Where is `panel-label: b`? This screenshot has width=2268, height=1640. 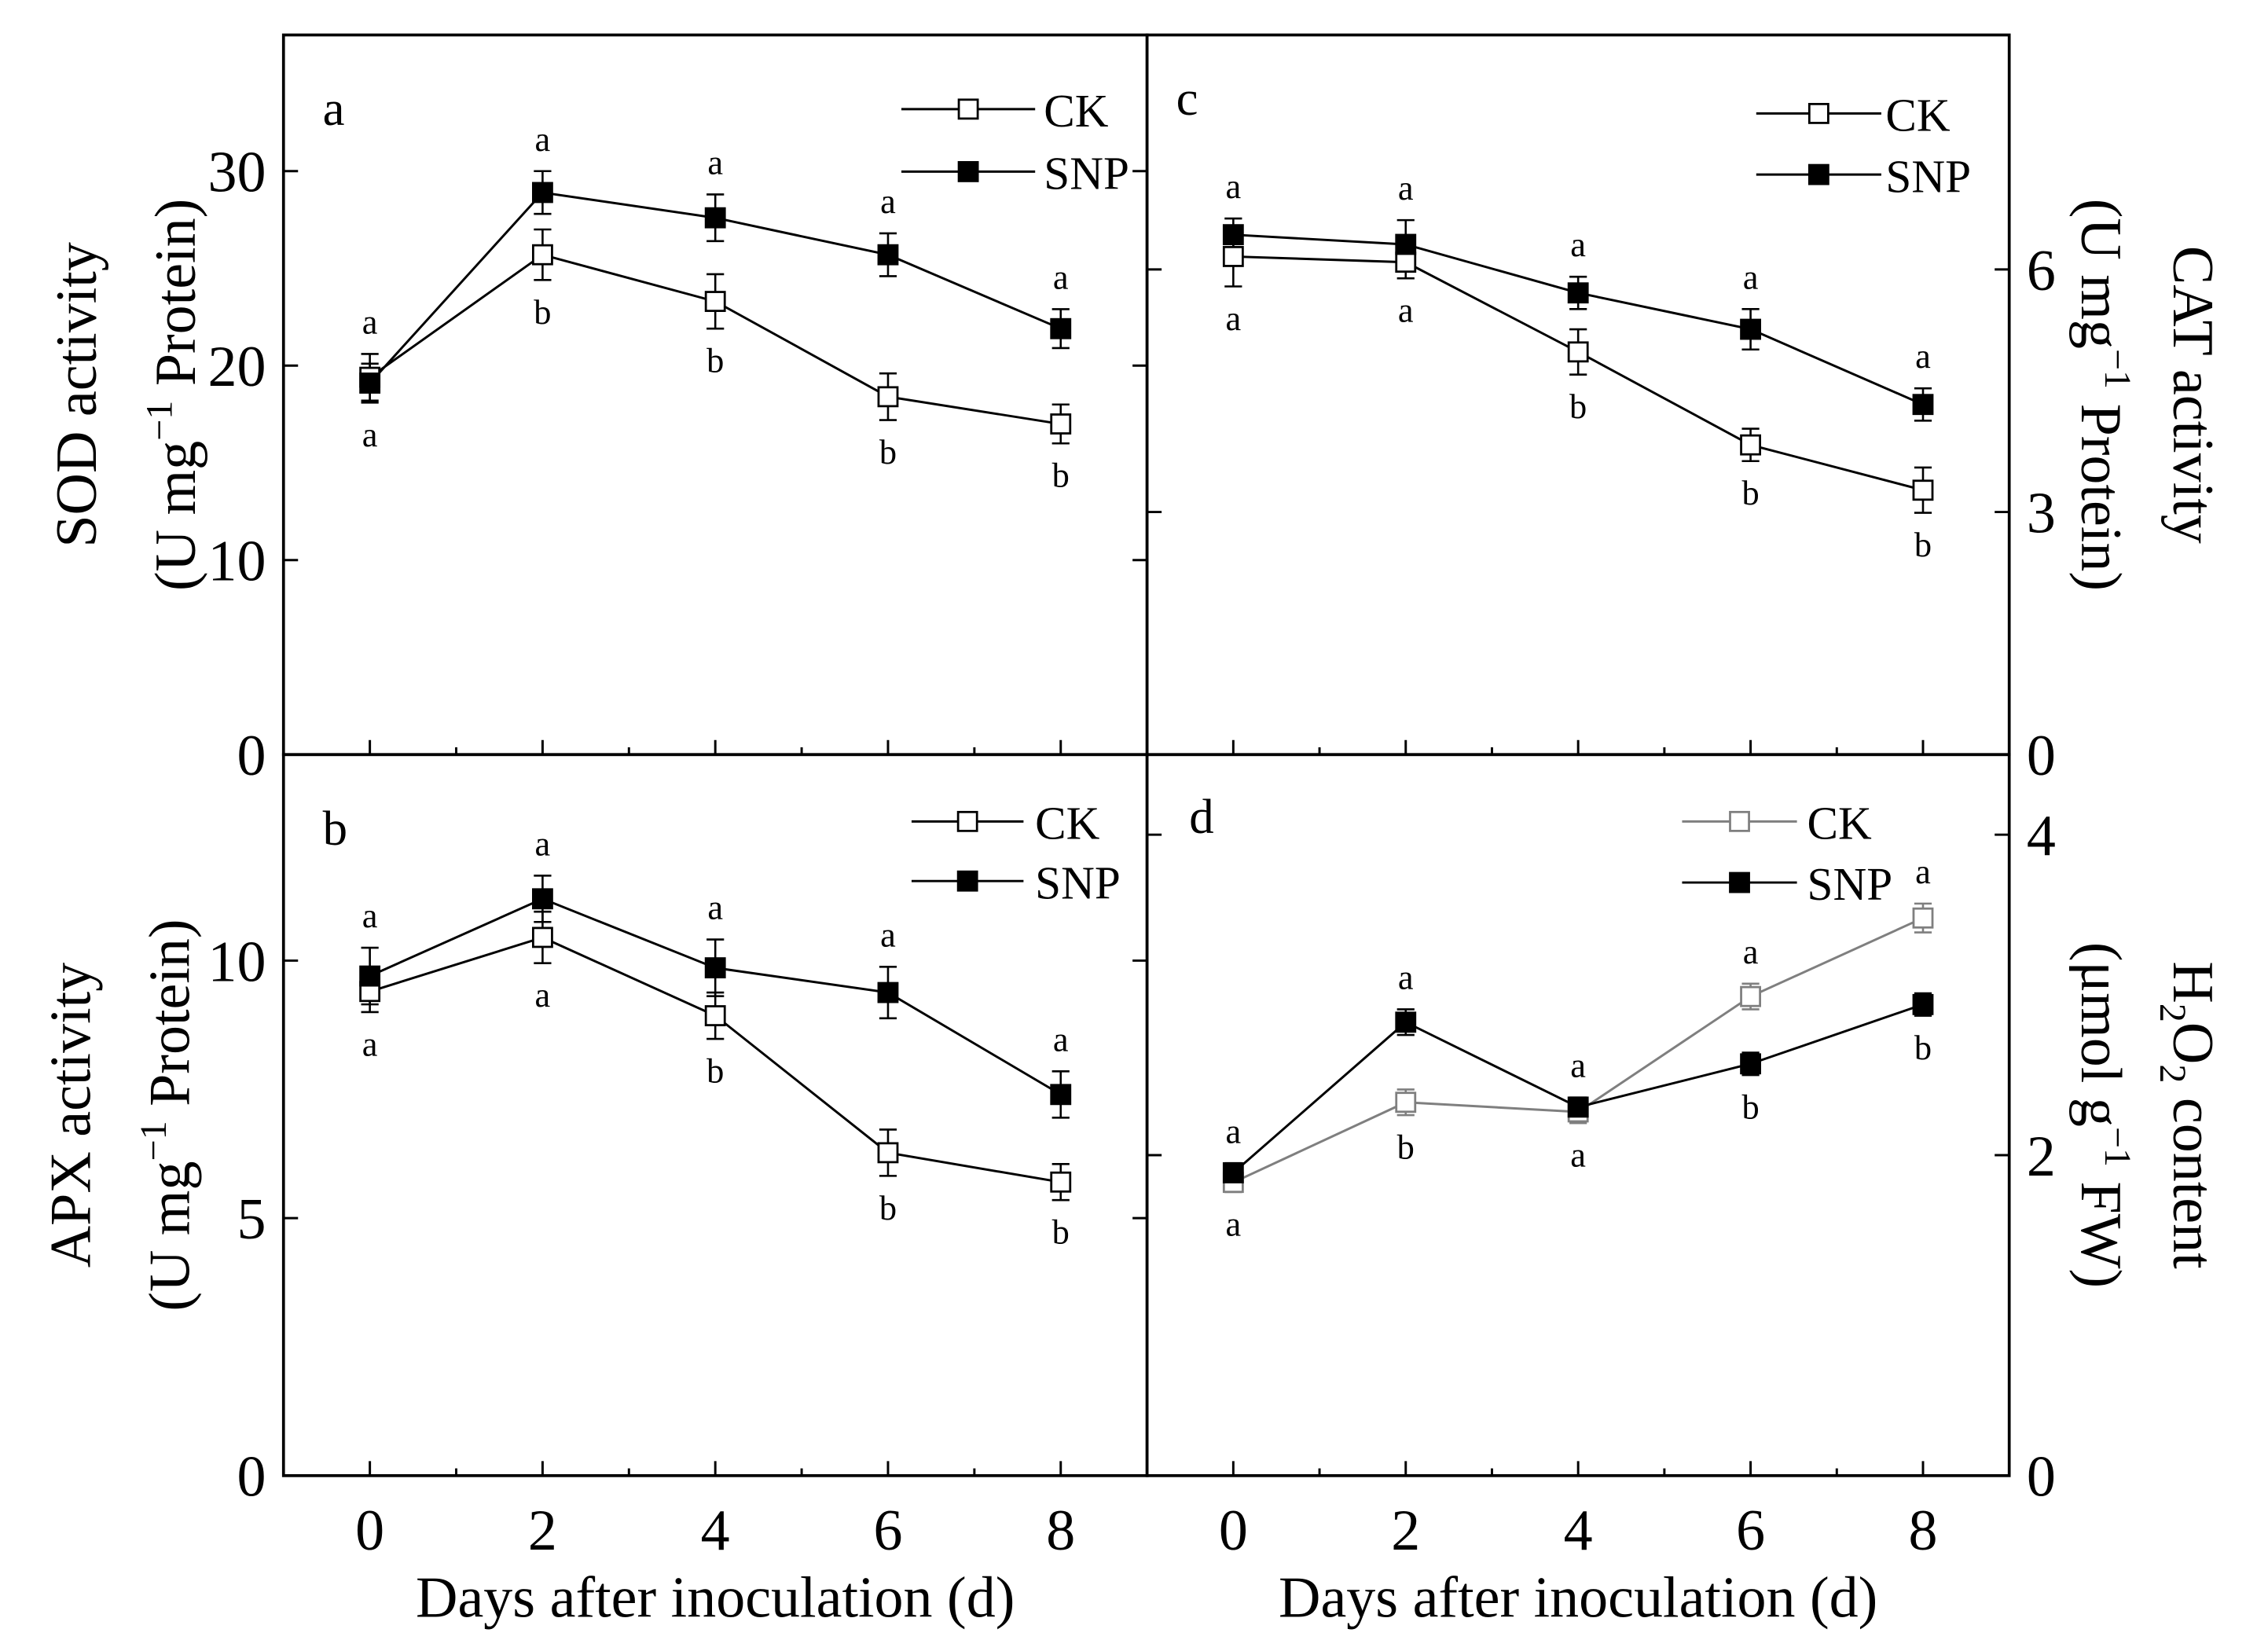
panel-label: b is located at coordinates (335, 828).